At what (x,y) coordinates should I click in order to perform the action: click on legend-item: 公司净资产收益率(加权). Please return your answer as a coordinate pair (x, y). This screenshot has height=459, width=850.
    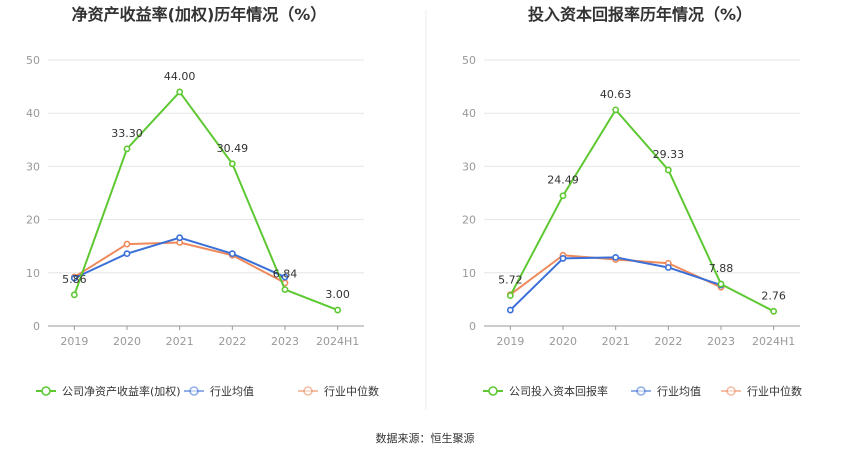
    Looking at the image, I should click on (108, 391).